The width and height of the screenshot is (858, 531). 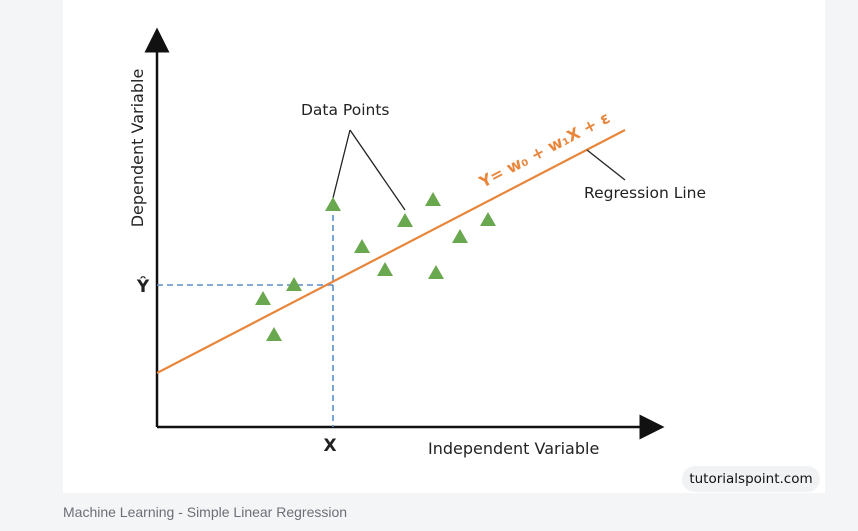 What do you see at coordinates (513, 448) in the screenshot?
I see `x-axis-label: Independent Variable` at bounding box center [513, 448].